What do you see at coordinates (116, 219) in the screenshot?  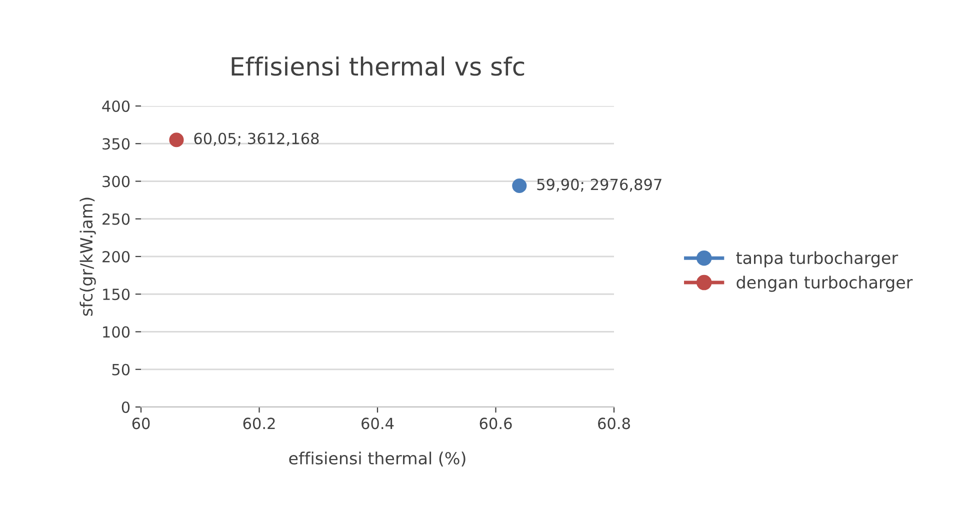 I see `y-tick-label: 250` at bounding box center [116, 219].